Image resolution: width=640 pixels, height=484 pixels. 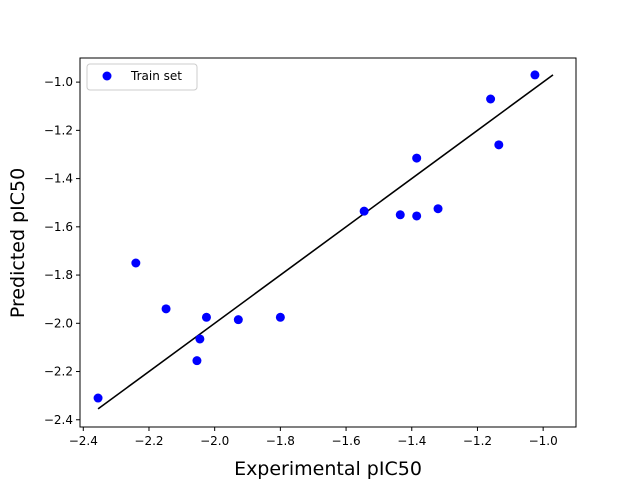 What do you see at coordinates (58, 420) in the screenshot?
I see `y-tick-label: −2.4` at bounding box center [58, 420].